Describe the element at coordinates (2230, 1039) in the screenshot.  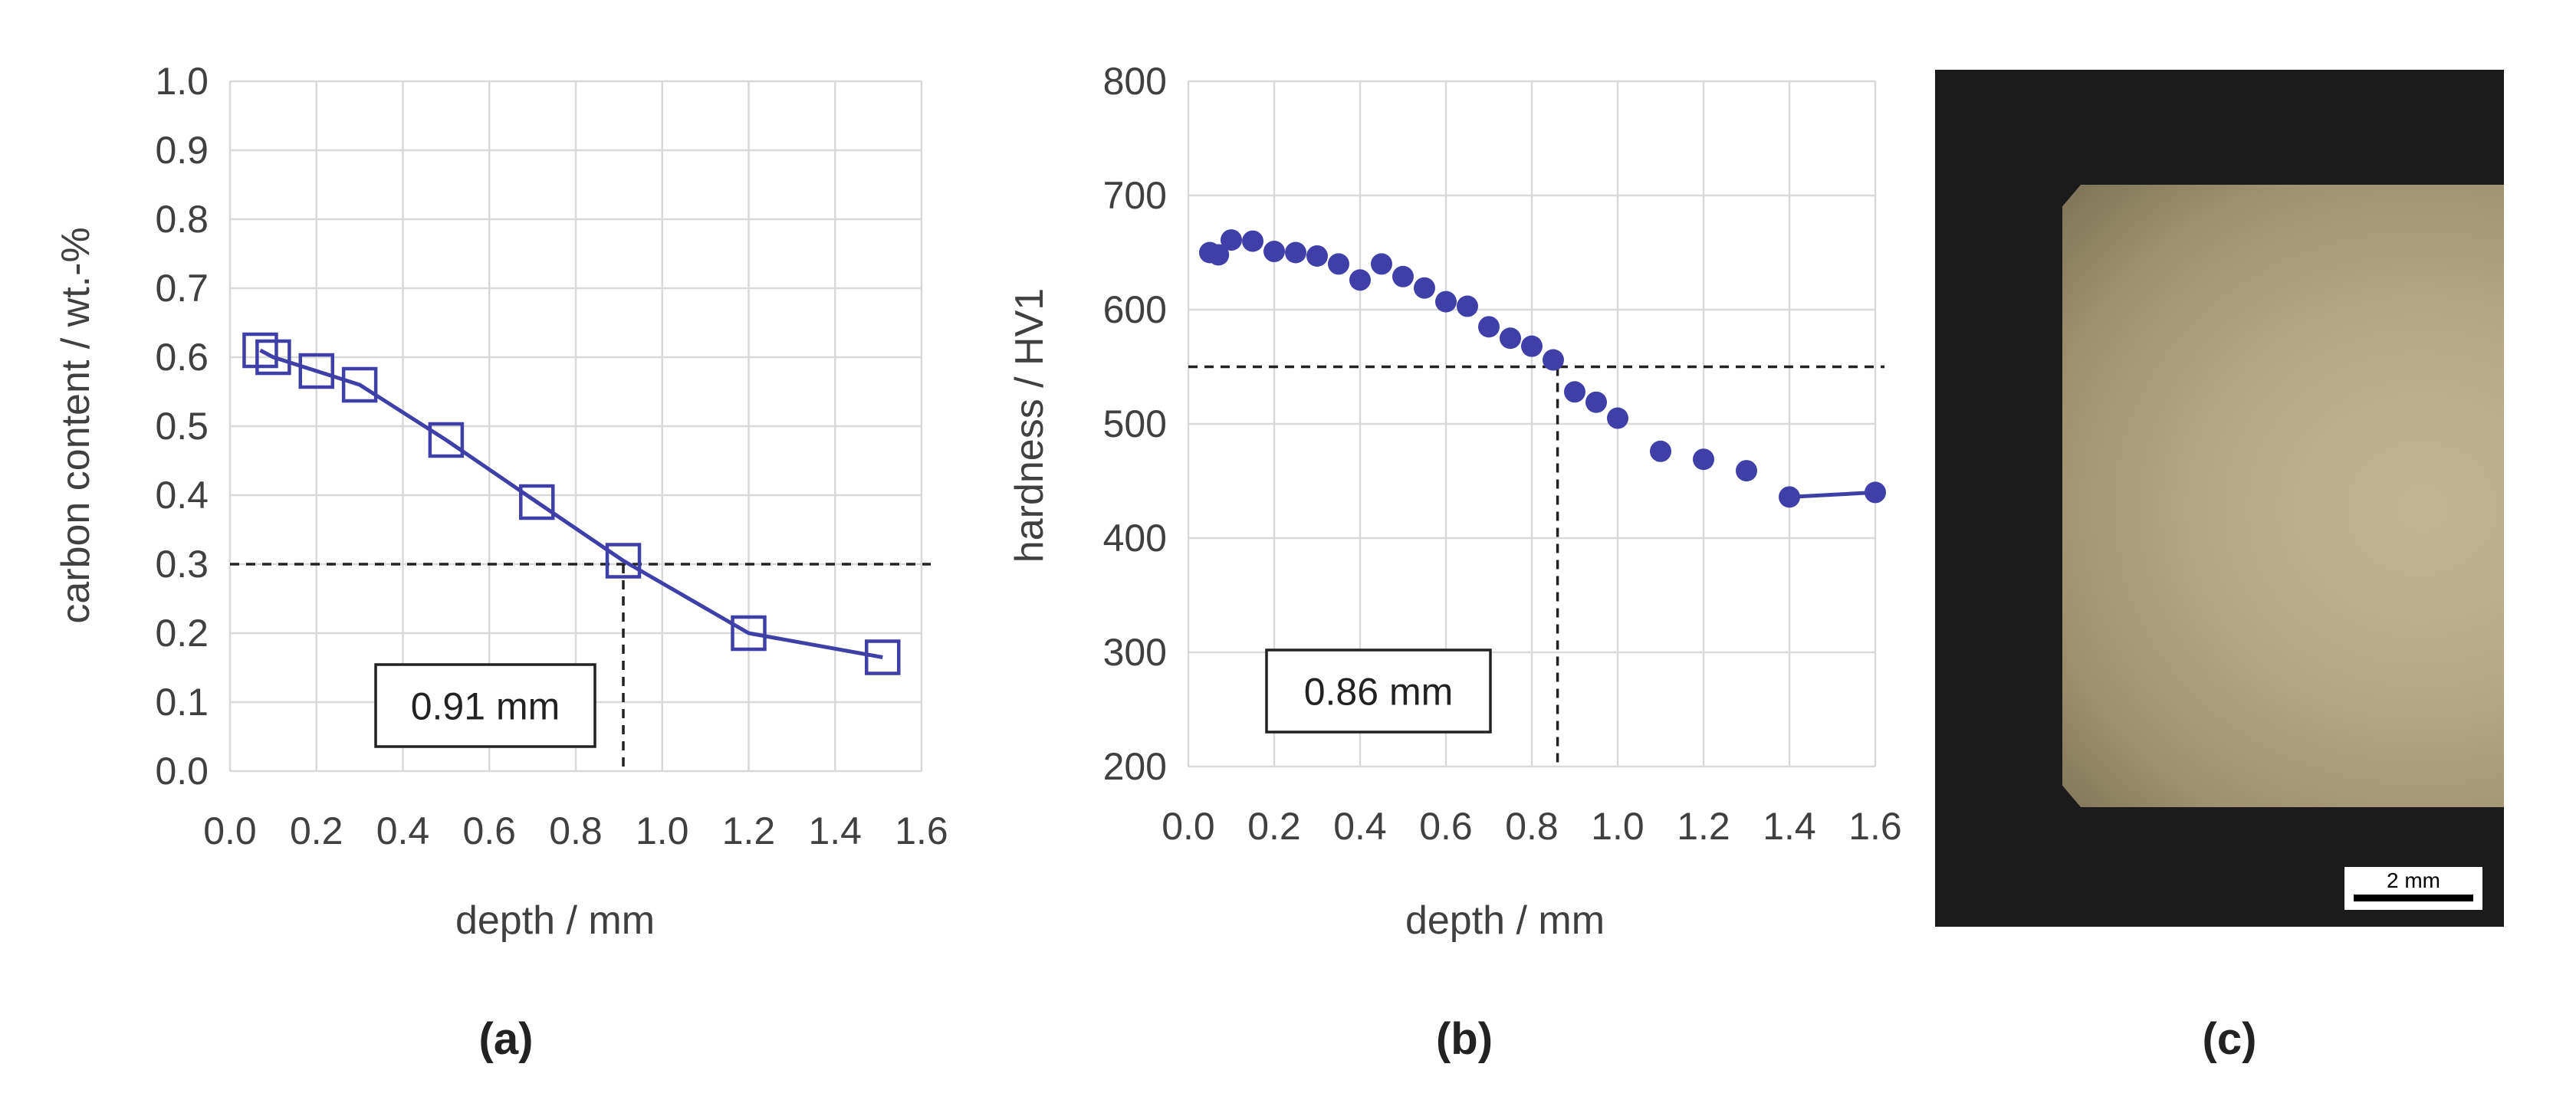
I see `panel-c-label: (c)` at that location.